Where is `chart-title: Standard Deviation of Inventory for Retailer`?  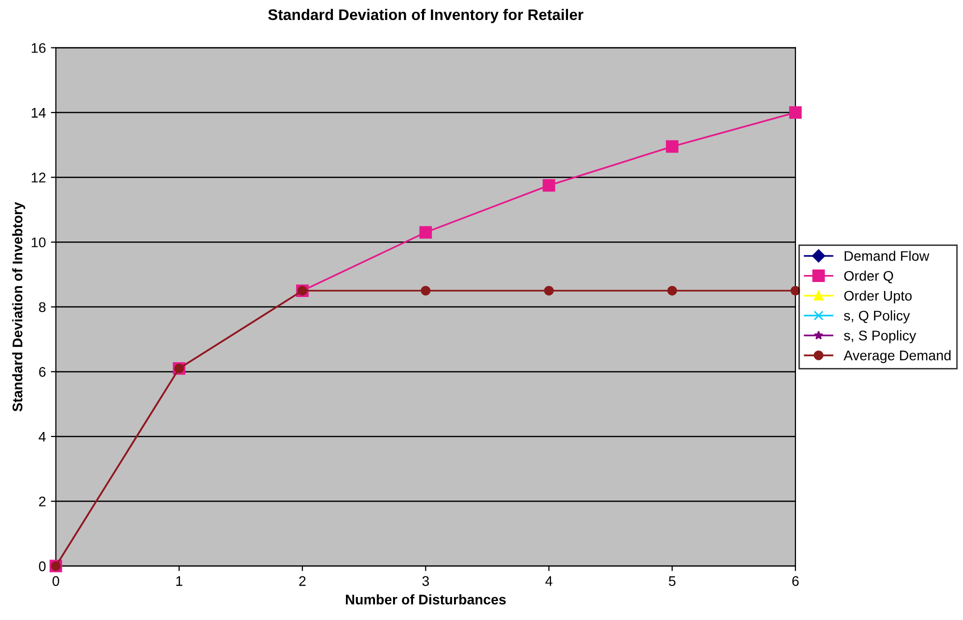
chart-title: Standard Deviation of Inventory for Retailer is located at coordinates (426, 16).